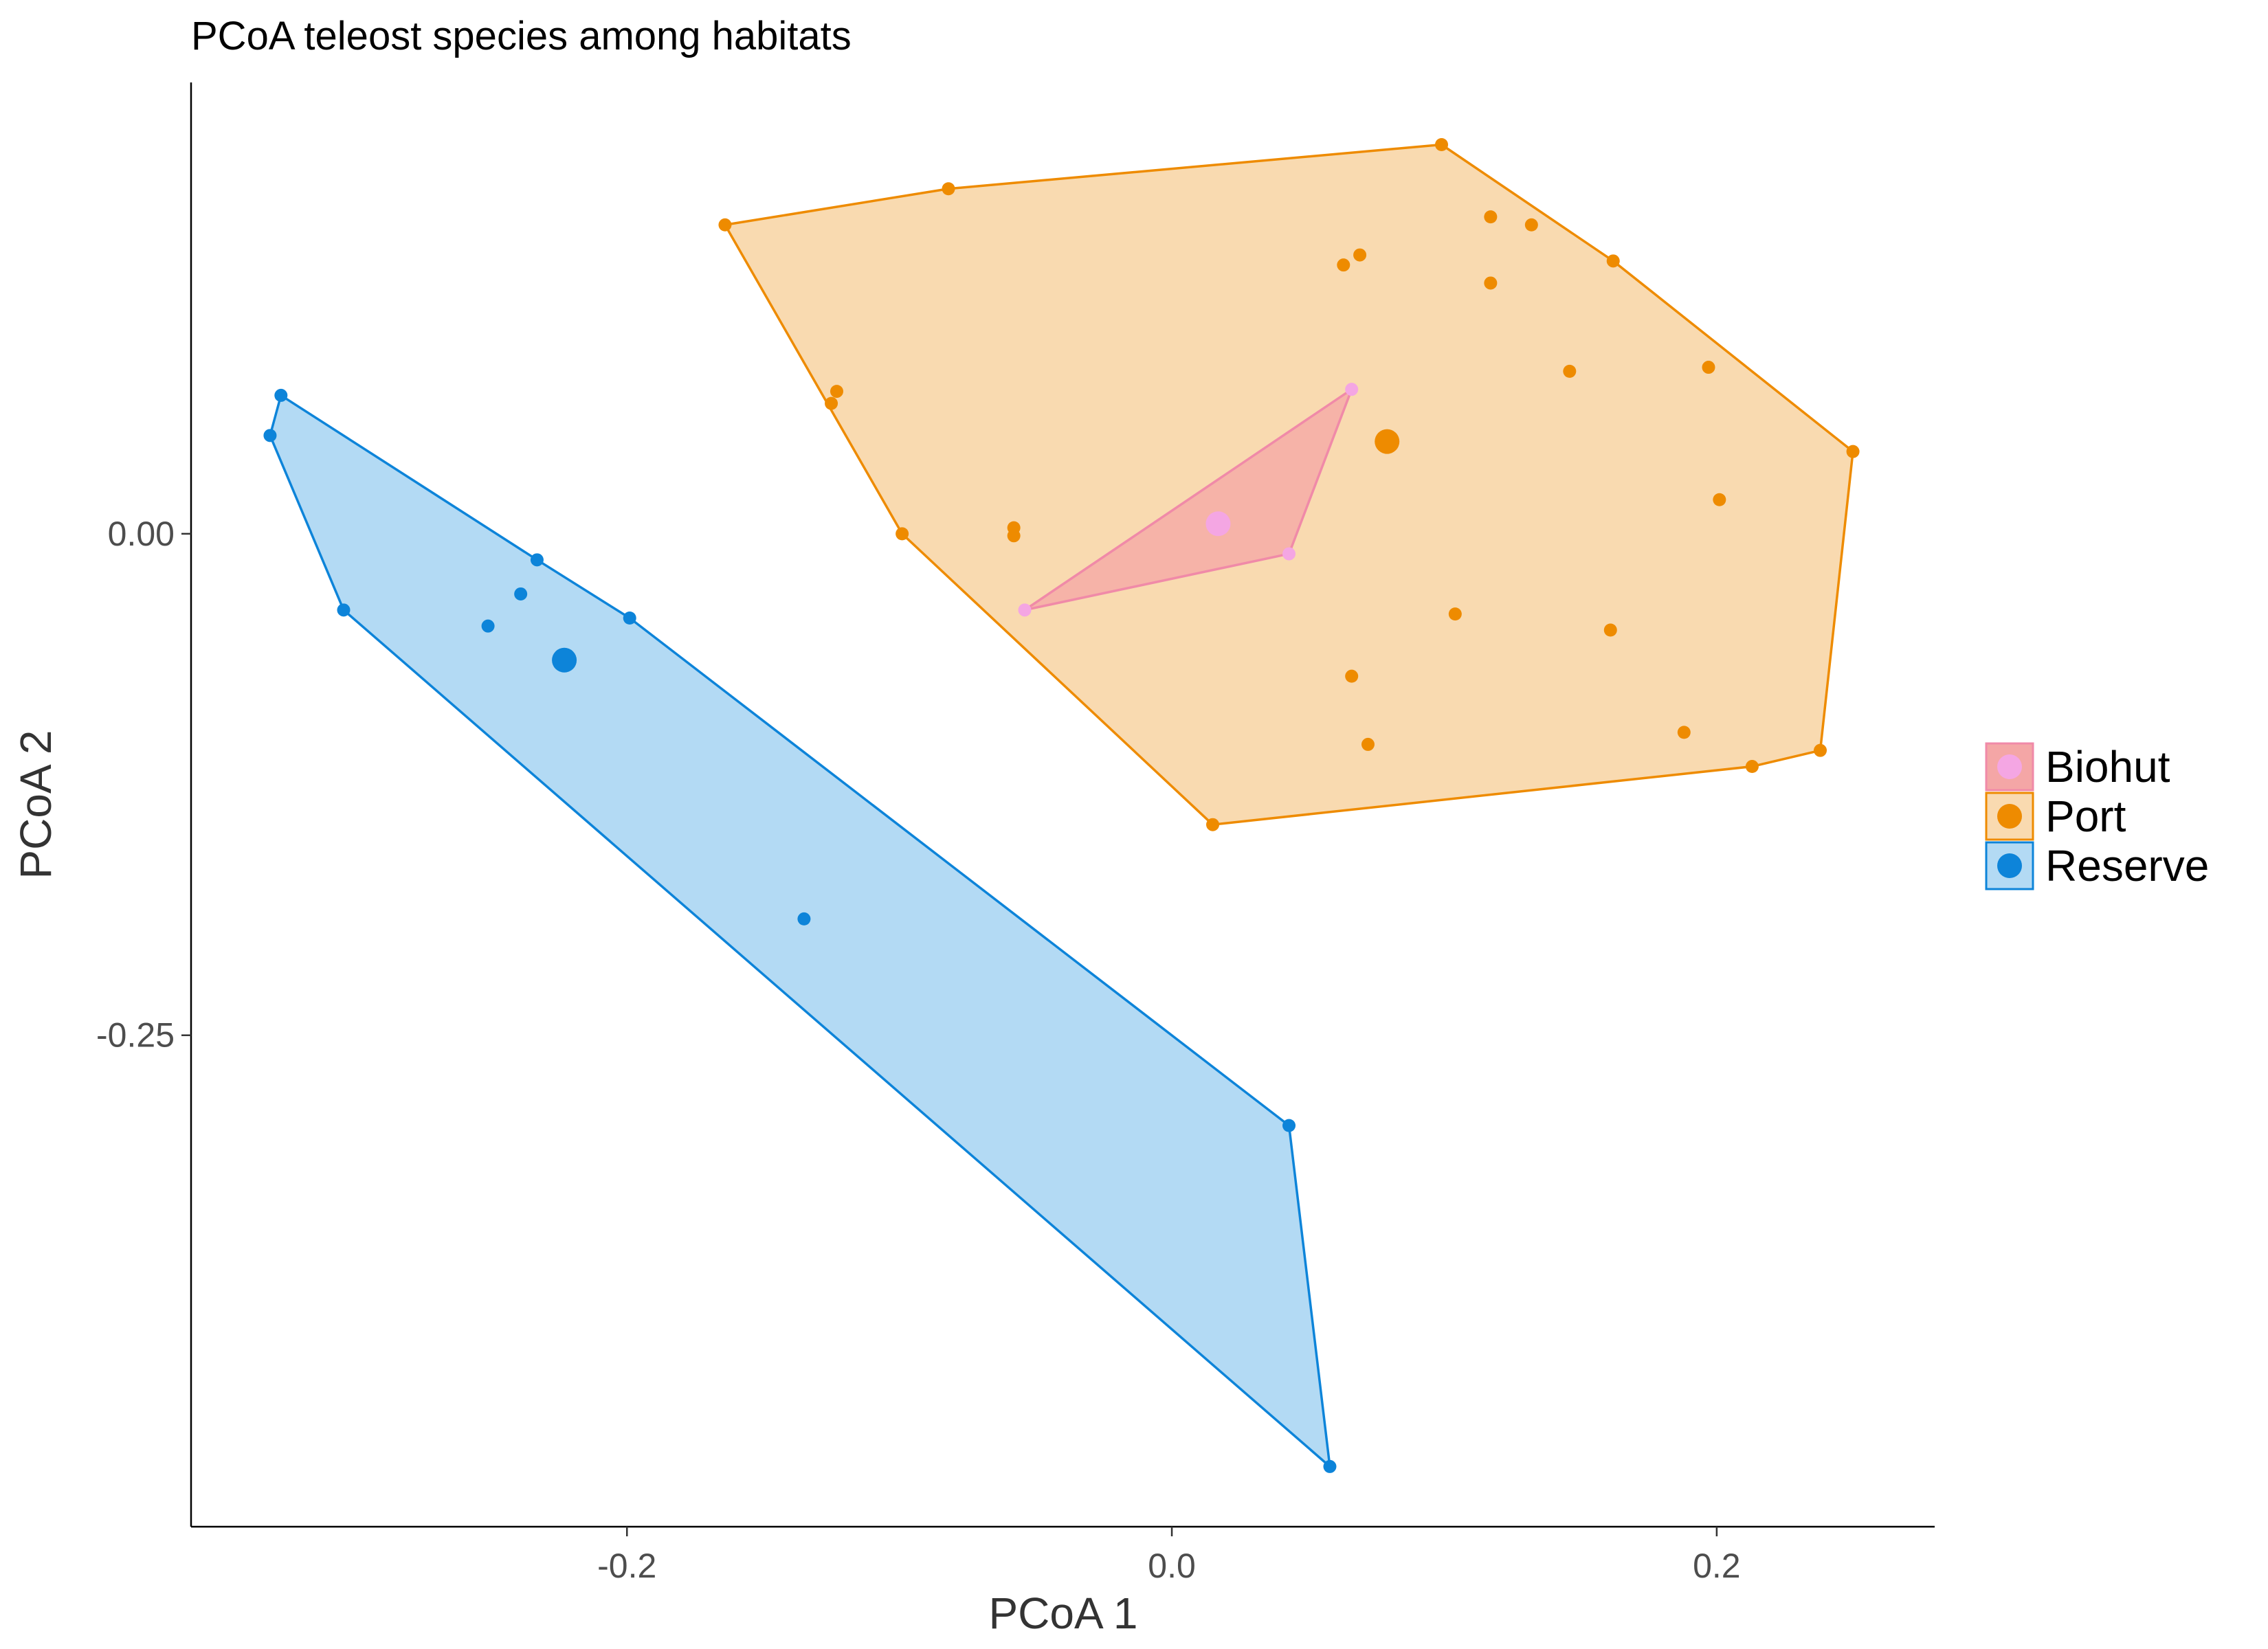  I want to click on biohut-centroid, so click(1218, 524).